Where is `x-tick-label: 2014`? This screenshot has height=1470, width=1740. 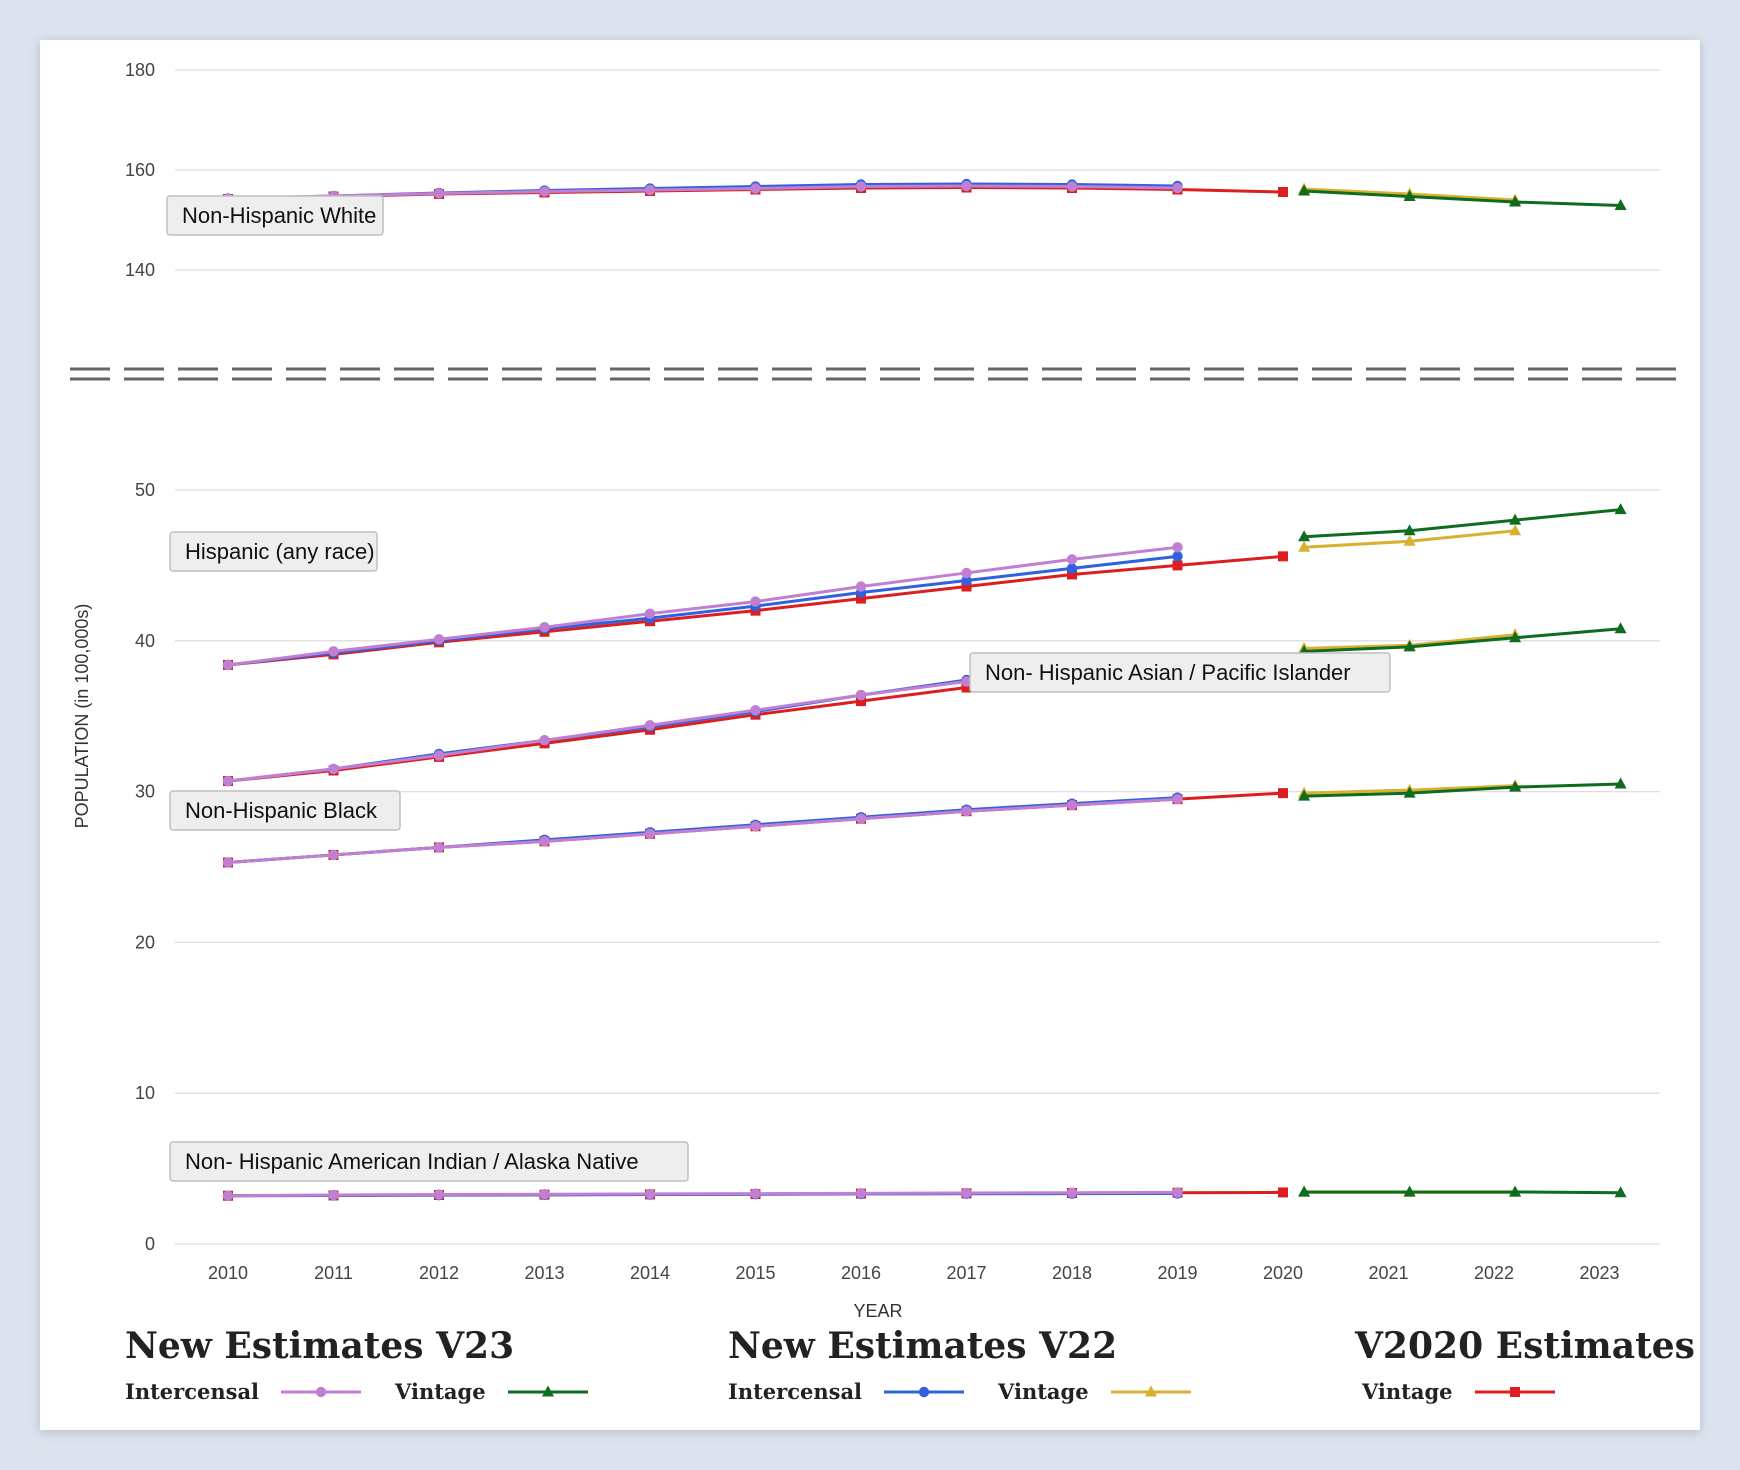
x-tick-label: 2014 is located at coordinates (650, 1273).